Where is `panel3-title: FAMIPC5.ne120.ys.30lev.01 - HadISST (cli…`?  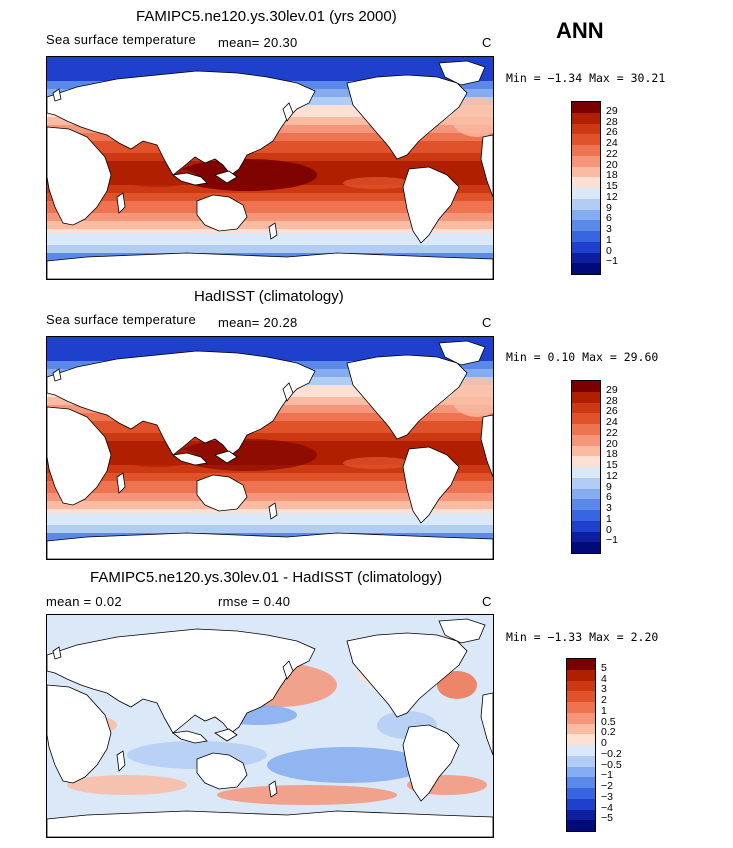
panel3-title: FAMIPC5.ne120.ys.30lev.01 - HadISST (cli… is located at coordinates (266, 577).